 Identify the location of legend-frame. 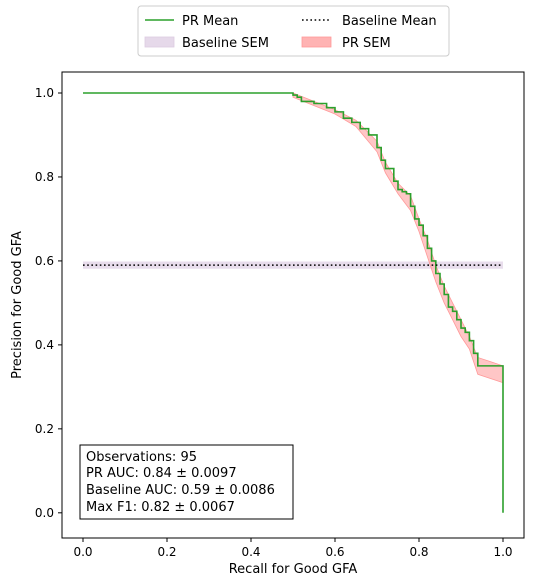
(293, 31).